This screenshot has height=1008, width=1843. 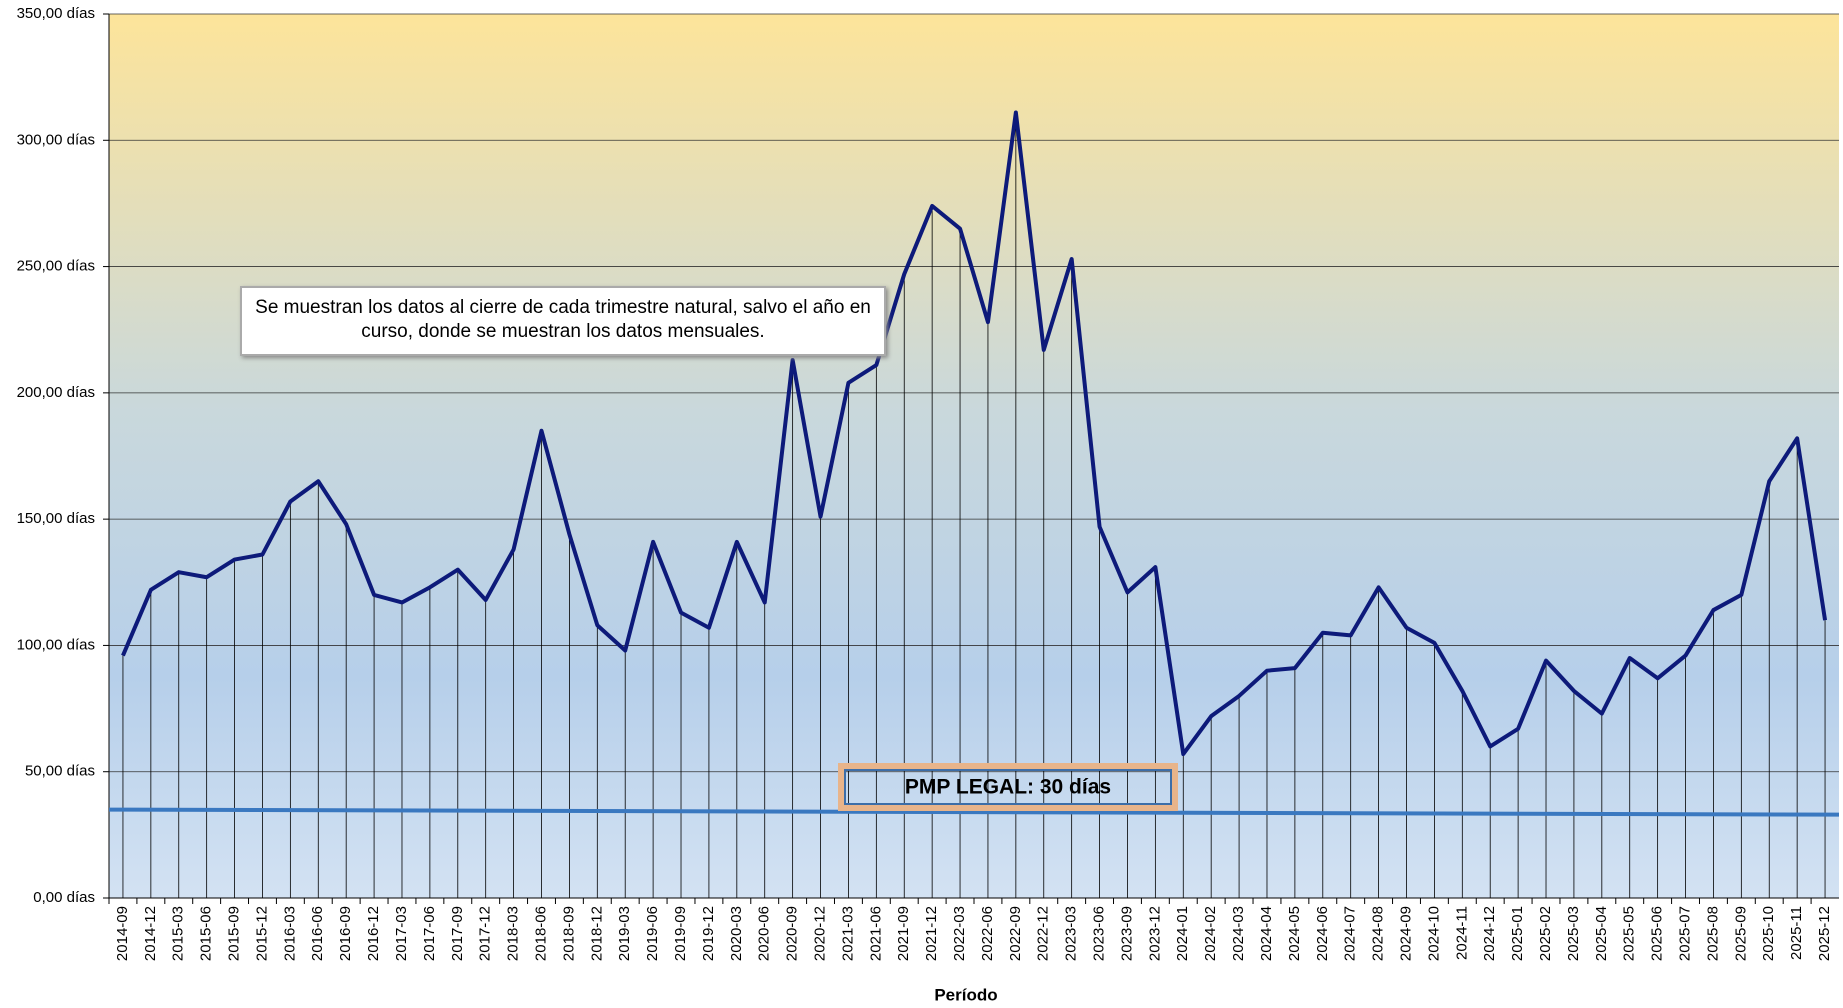 I want to click on x-tick-label: 2025-09, so click(x=1740, y=933).